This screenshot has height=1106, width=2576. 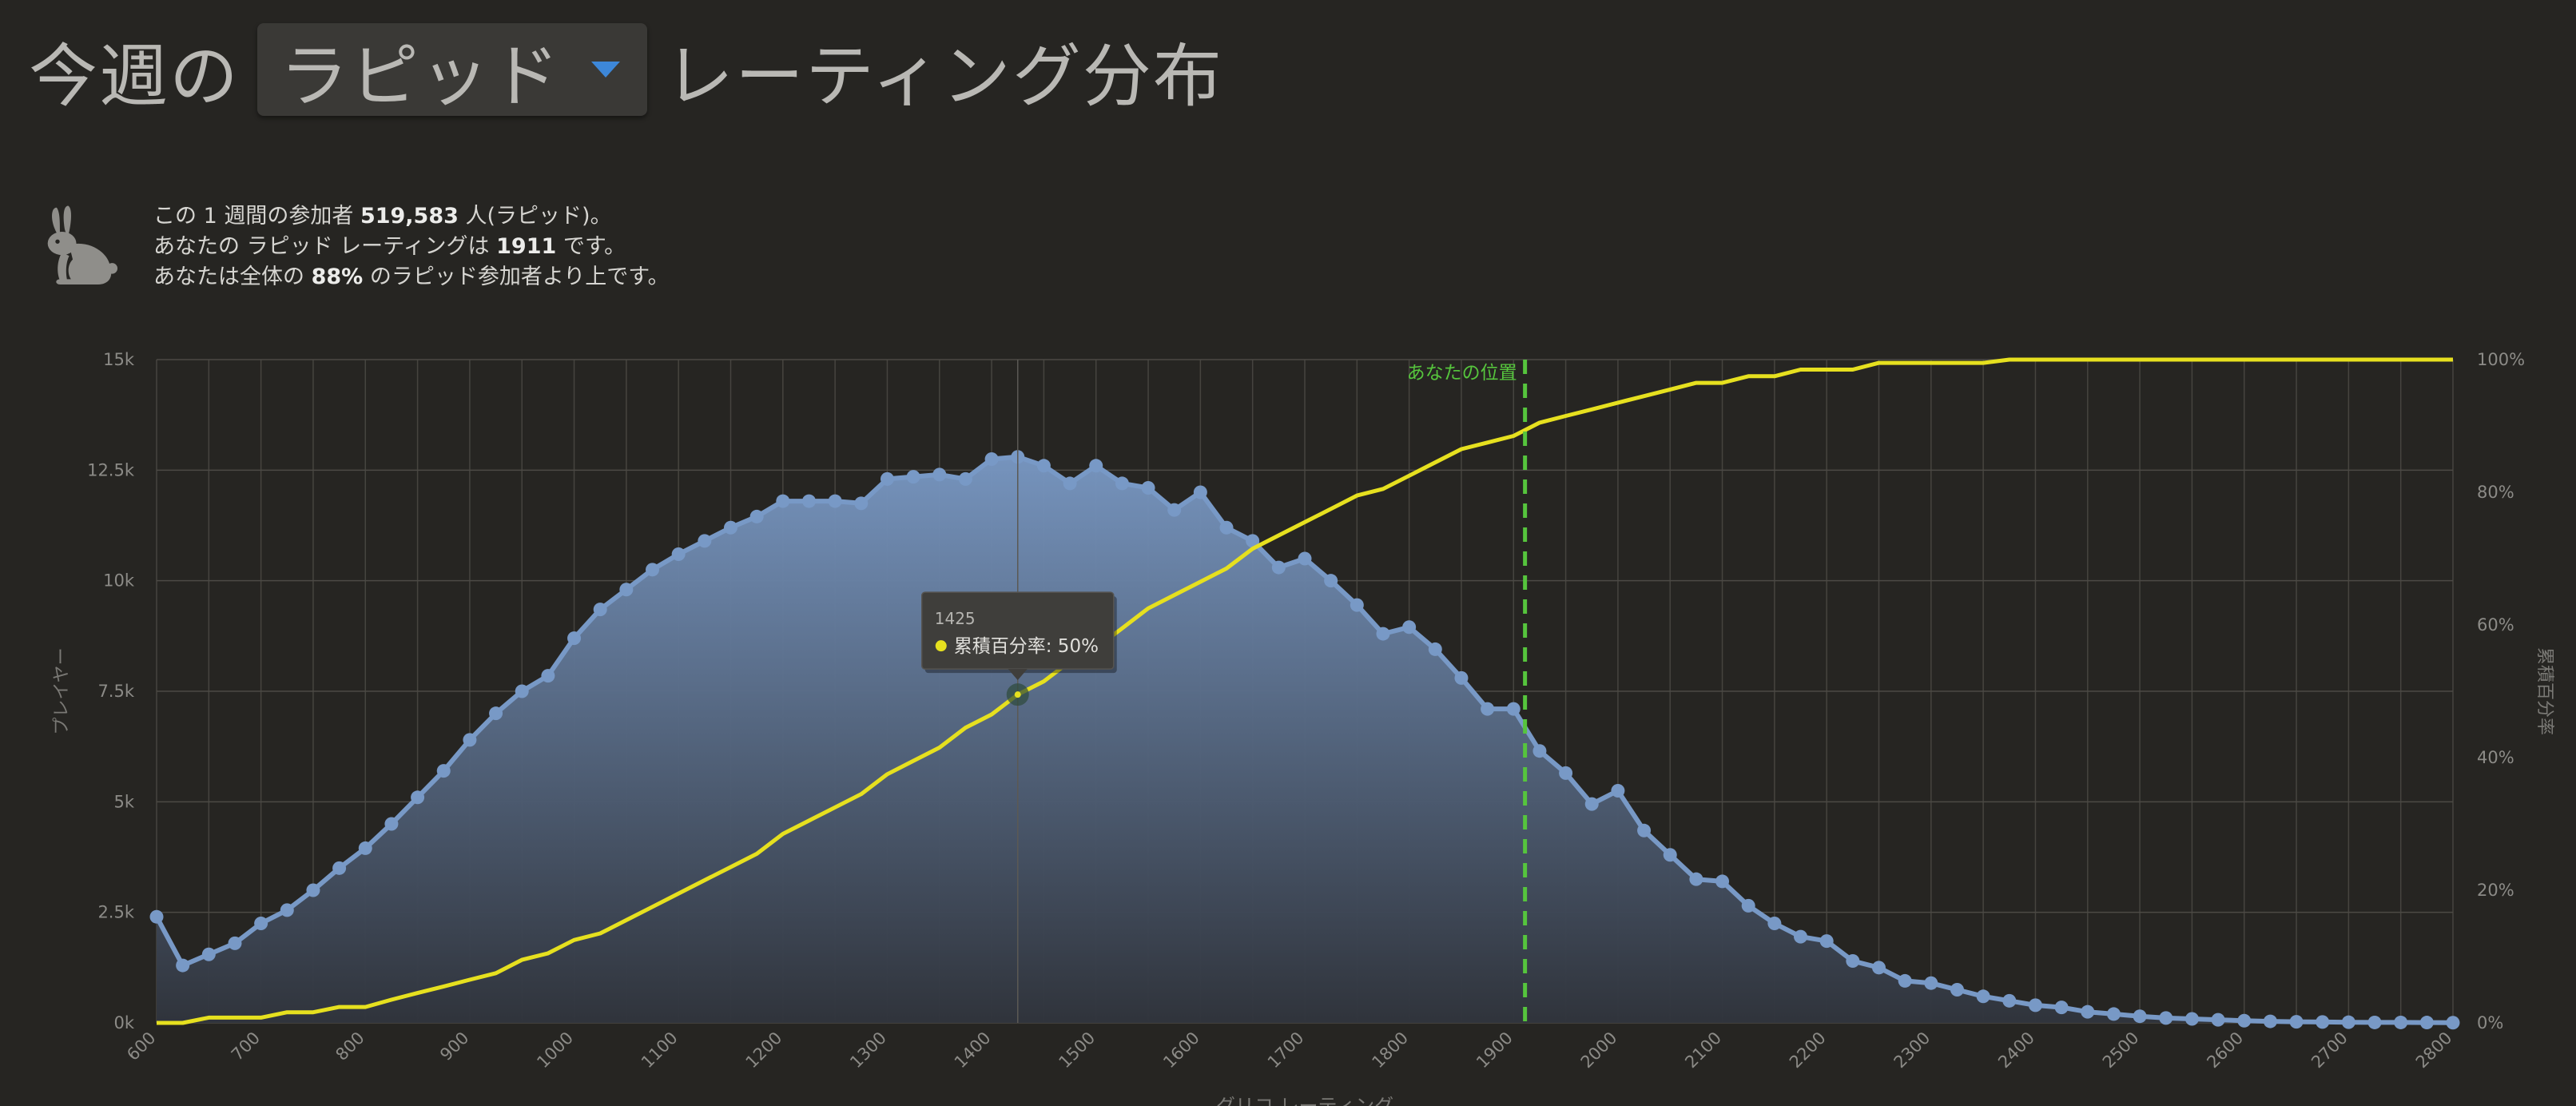 What do you see at coordinates (555, 1050) in the screenshot?
I see `x-tick-label: 1000` at bounding box center [555, 1050].